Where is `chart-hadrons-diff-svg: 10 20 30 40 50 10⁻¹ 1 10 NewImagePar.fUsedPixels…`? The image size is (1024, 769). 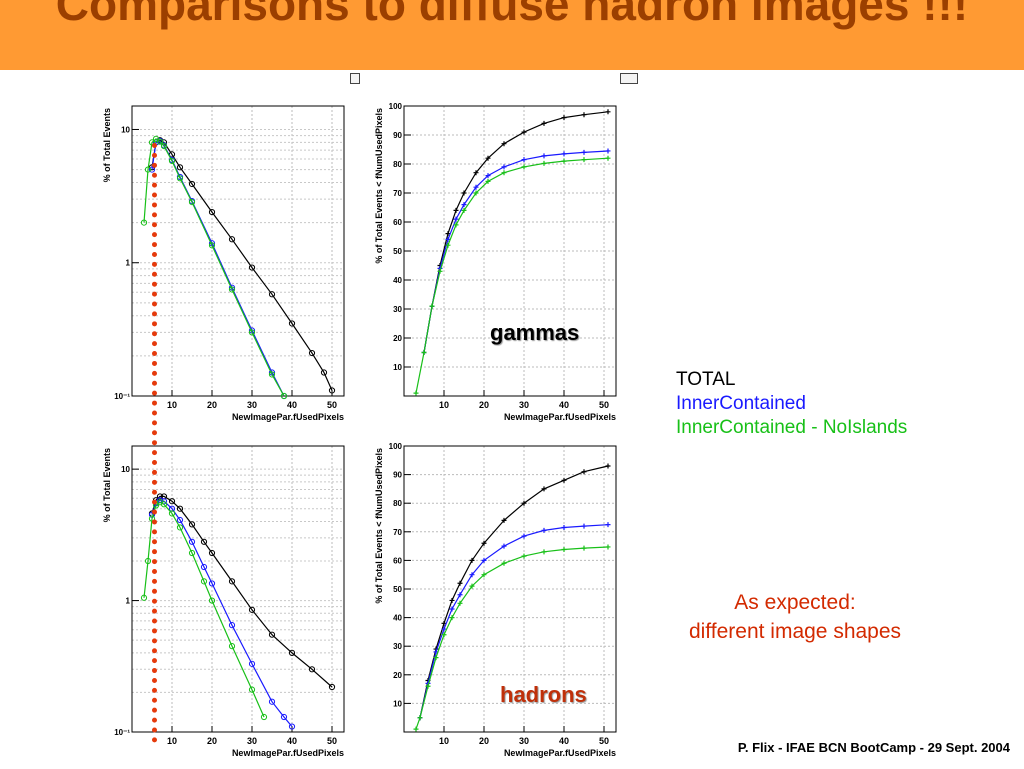 chart-hadrons-diff-svg: 10 20 30 40 50 10⁻¹ 1 10 NewImagePar.fUsedPixels… is located at coordinates (223, 601).